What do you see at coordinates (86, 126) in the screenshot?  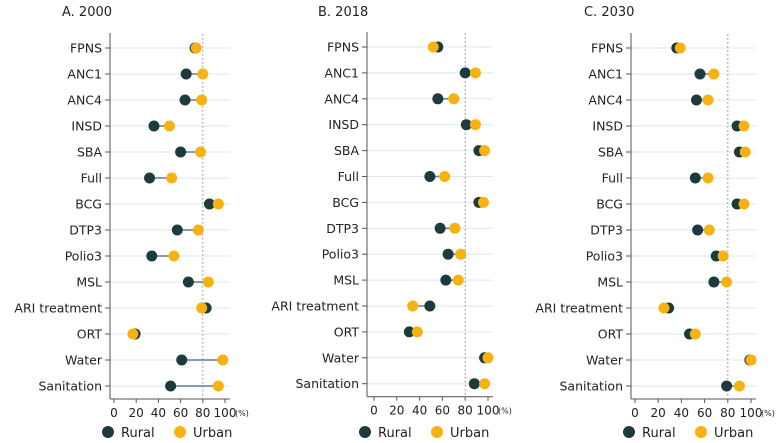 I see `y-tick-label: INSD` at bounding box center [86, 126].